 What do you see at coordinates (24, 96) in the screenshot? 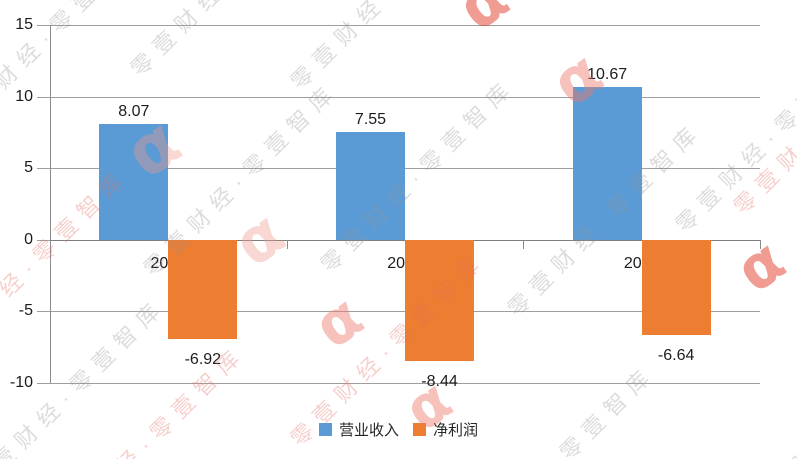
I see `y-axis-tick-label: 10` at bounding box center [24, 96].